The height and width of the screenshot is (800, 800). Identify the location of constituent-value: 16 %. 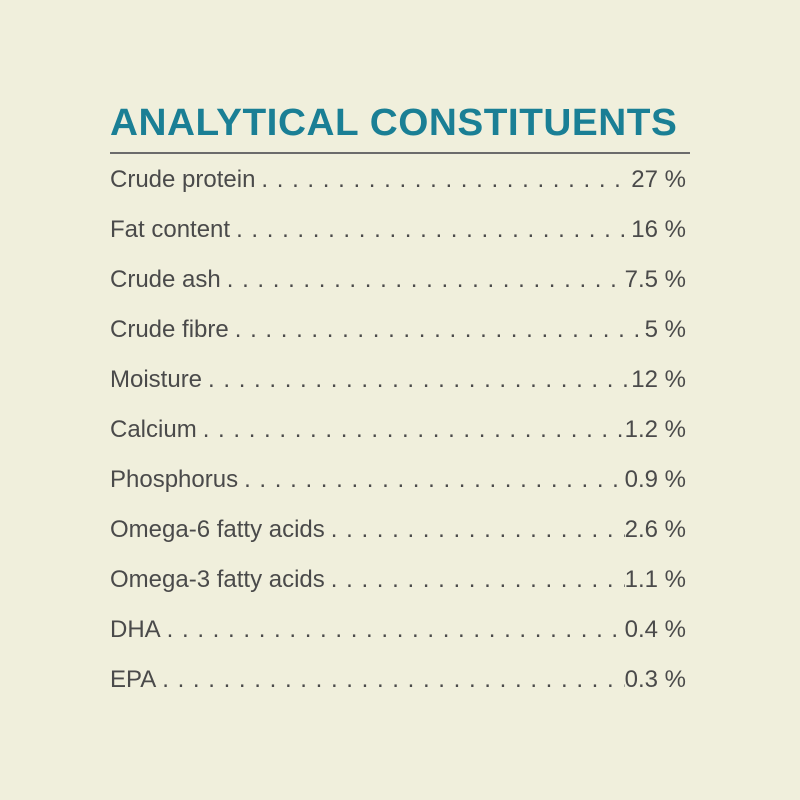
(658, 229).